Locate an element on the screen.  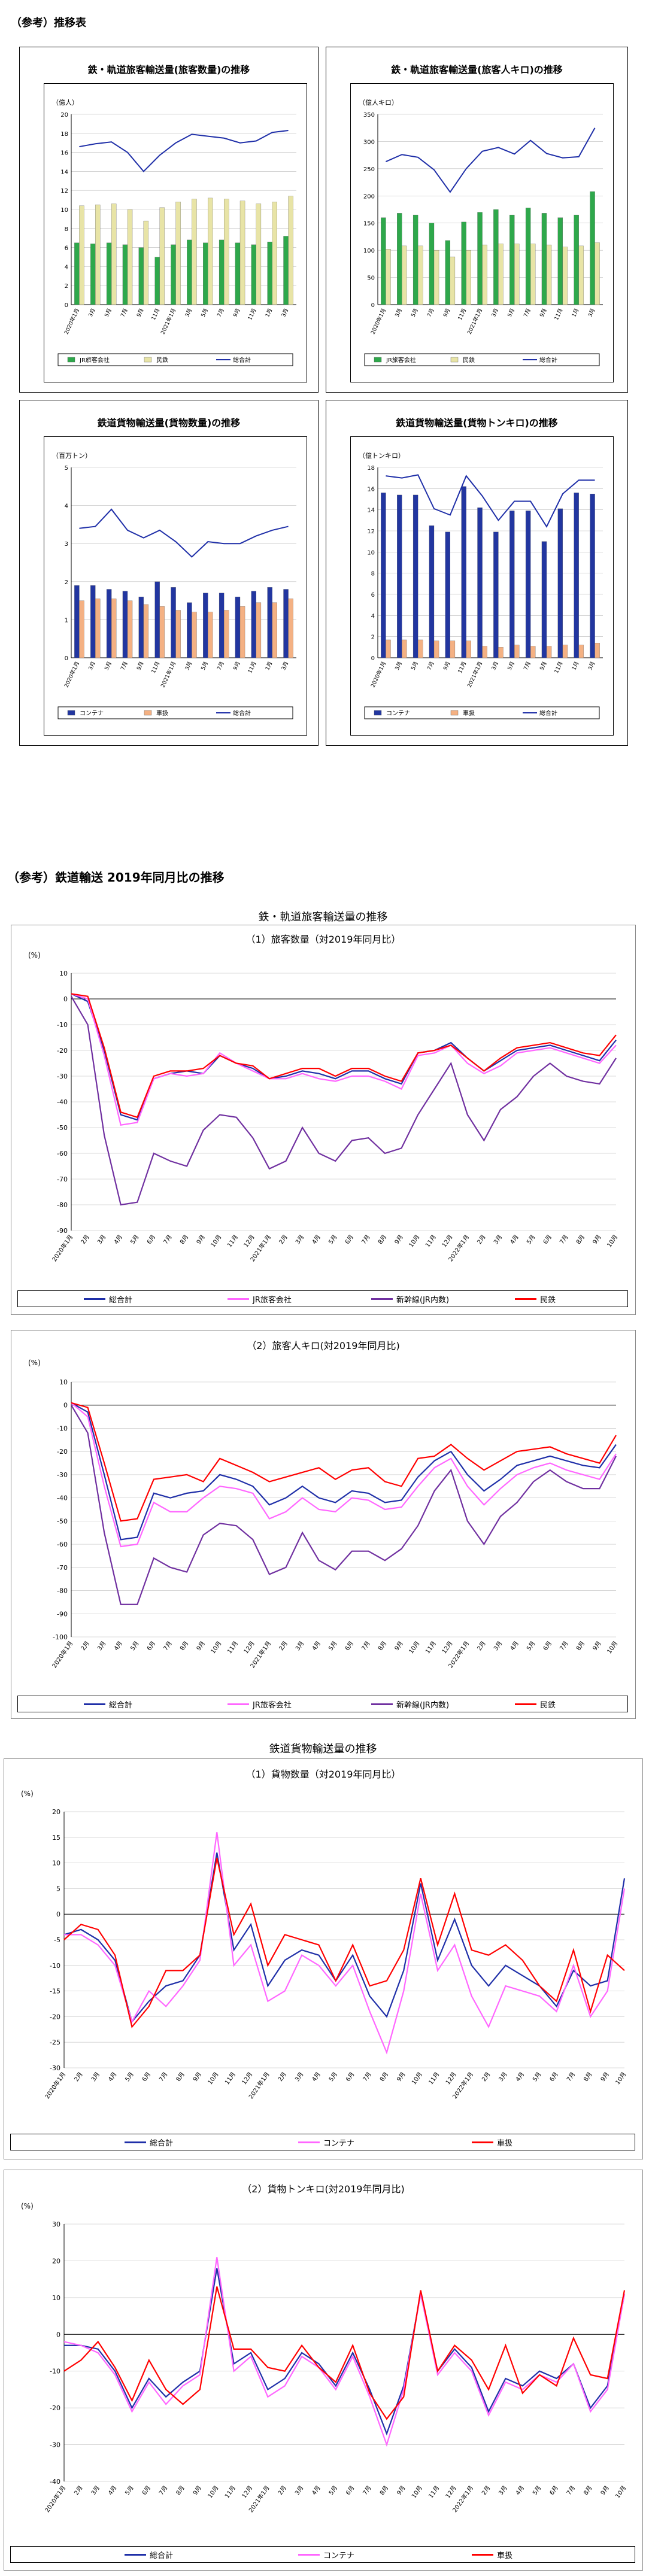
y-tick-label: 12 is located at coordinates (371, 531).